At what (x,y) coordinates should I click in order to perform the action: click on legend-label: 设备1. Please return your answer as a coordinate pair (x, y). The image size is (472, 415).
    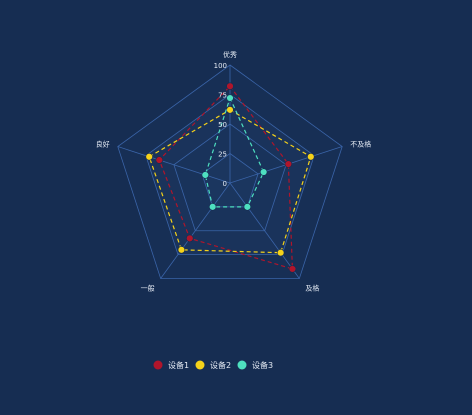
    Looking at the image, I should click on (178, 365).